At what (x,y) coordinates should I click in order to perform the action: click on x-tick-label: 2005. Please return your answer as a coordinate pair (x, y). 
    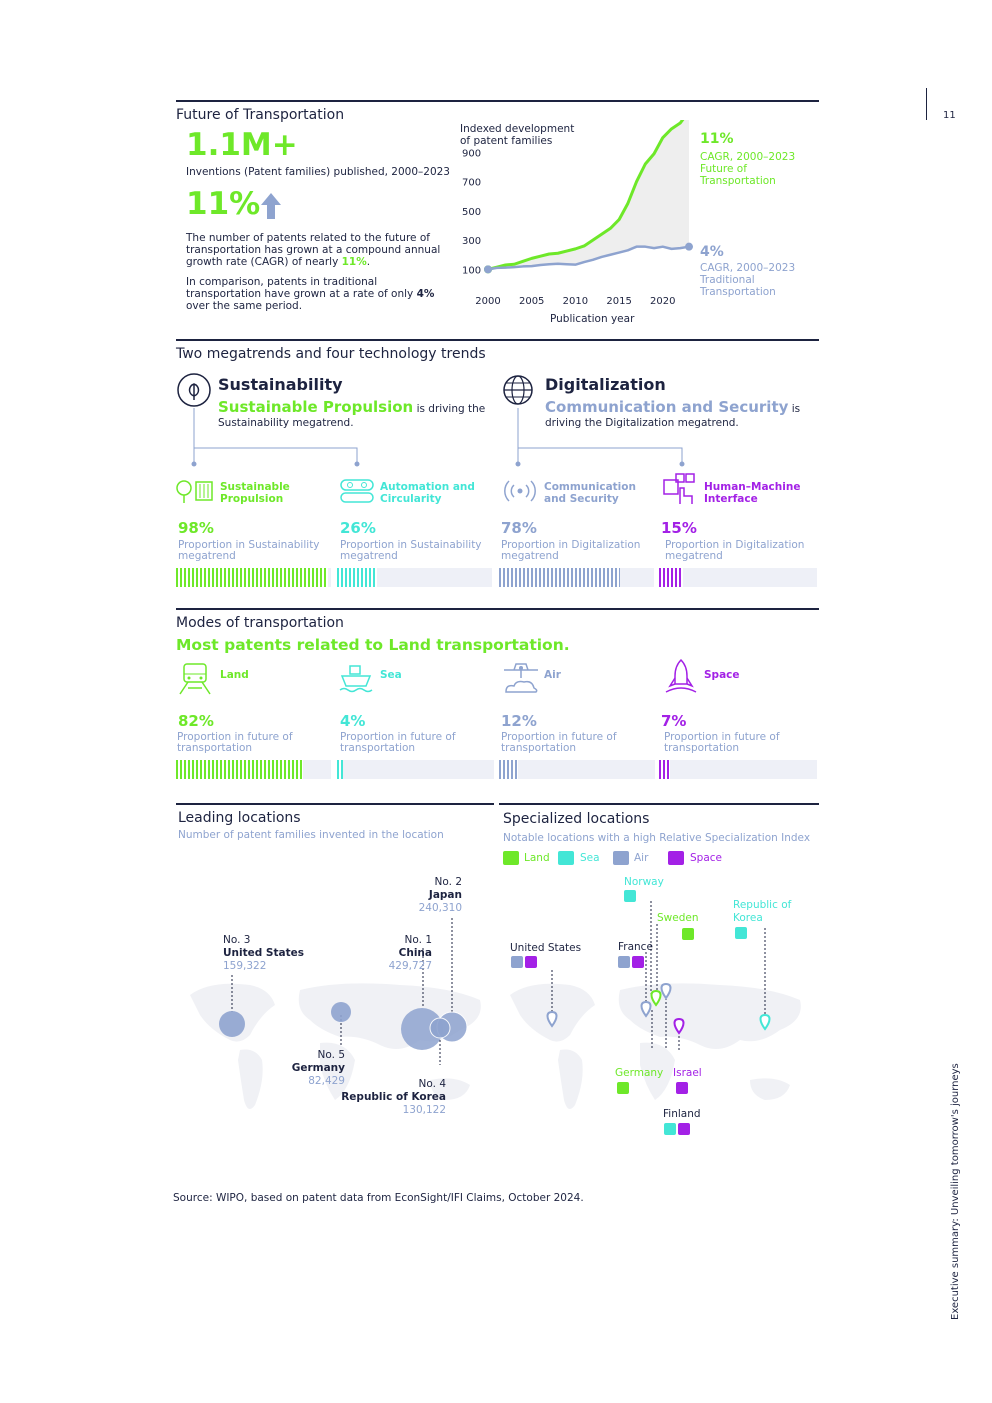
    Looking at the image, I should click on (531, 301).